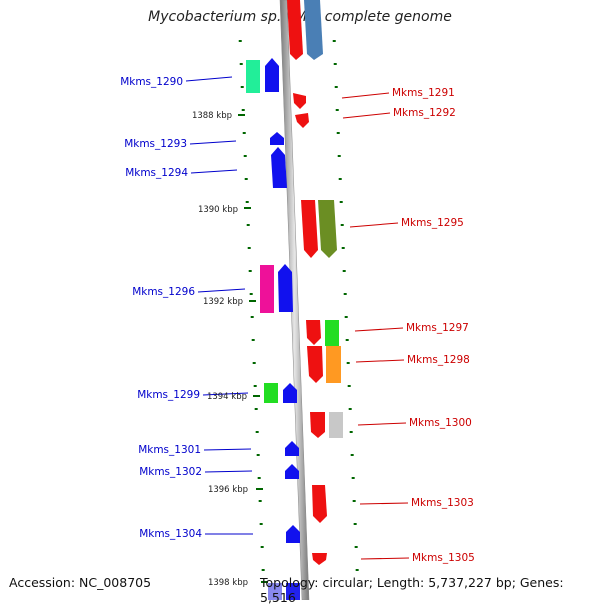 The image size is (600, 605). Describe the element at coordinates (295, 30) in the screenshot. I see `gene-block-top-red` at that location.